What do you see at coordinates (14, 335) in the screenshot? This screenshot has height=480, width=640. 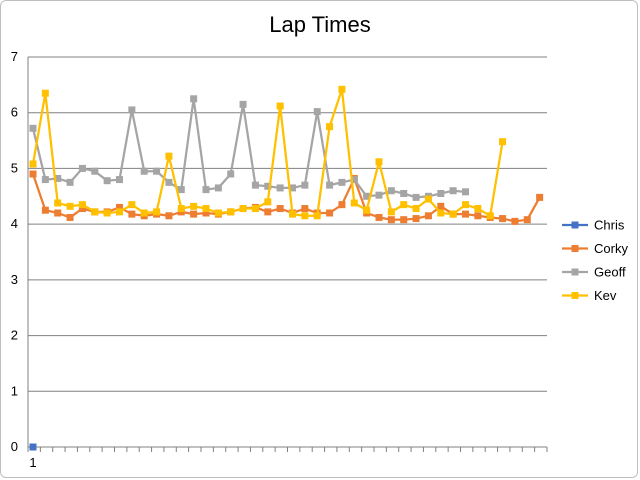 I see `y-tick-label: 2` at bounding box center [14, 335].